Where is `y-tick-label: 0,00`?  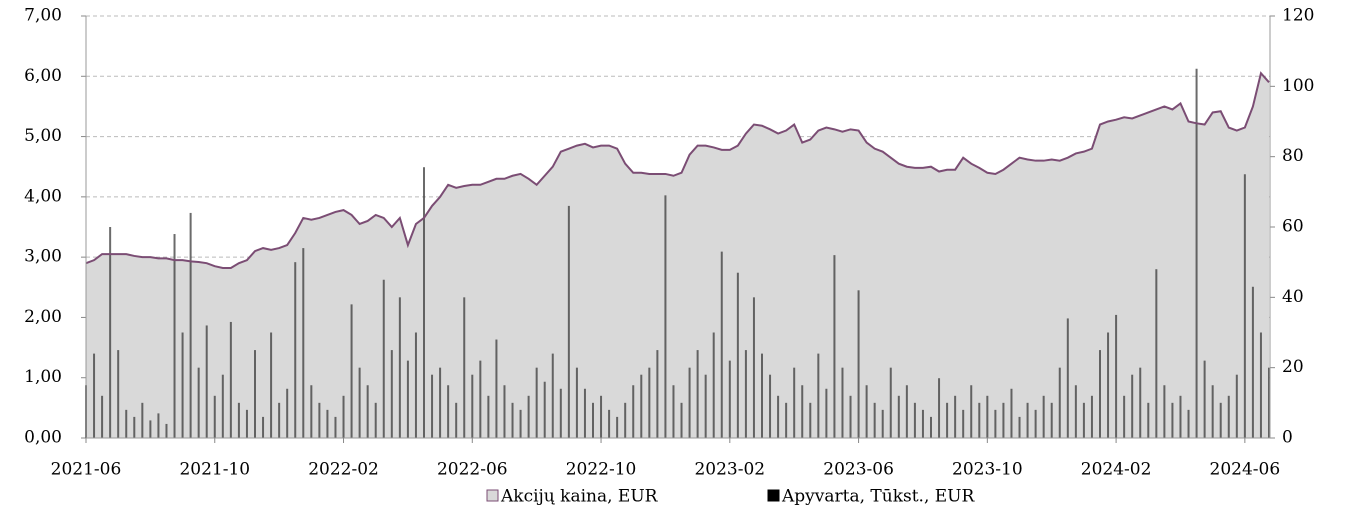
y-tick-label: 0,00 is located at coordinates (43, 438).